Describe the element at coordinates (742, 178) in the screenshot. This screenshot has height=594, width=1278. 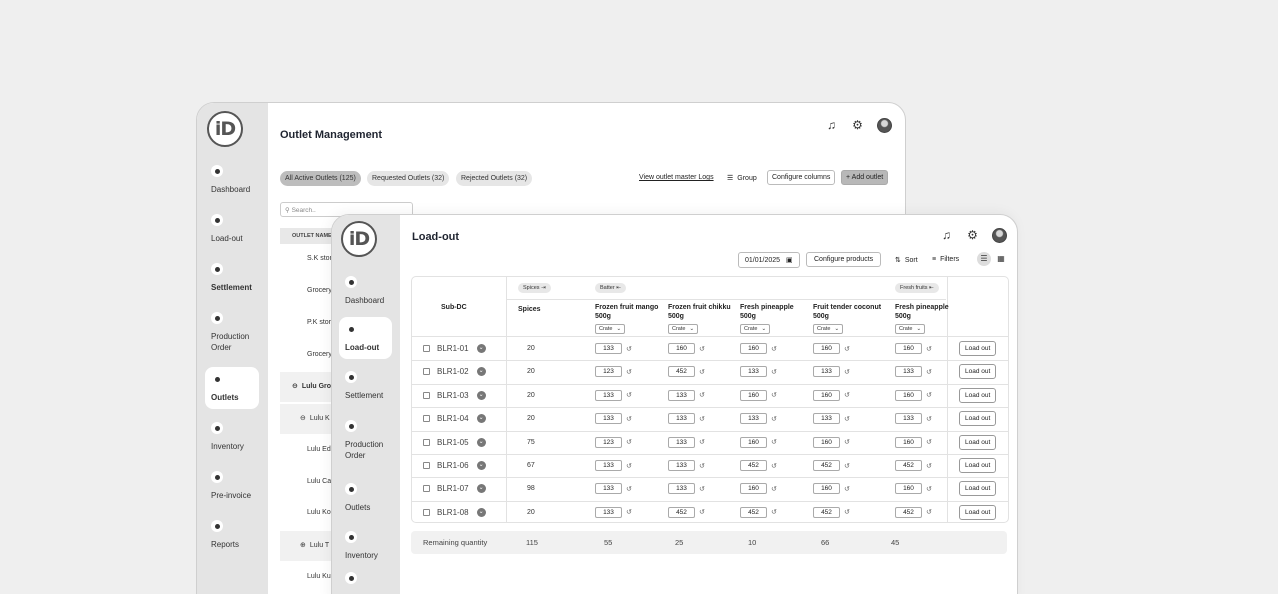
I see `group-button: ☰ Group` at that location.